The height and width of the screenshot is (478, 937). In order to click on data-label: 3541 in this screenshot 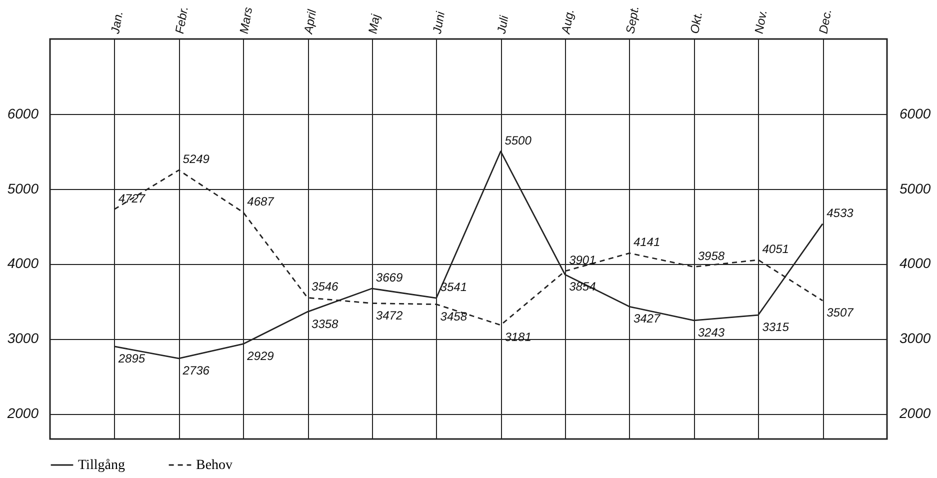, I will do `click(454, 287)`.